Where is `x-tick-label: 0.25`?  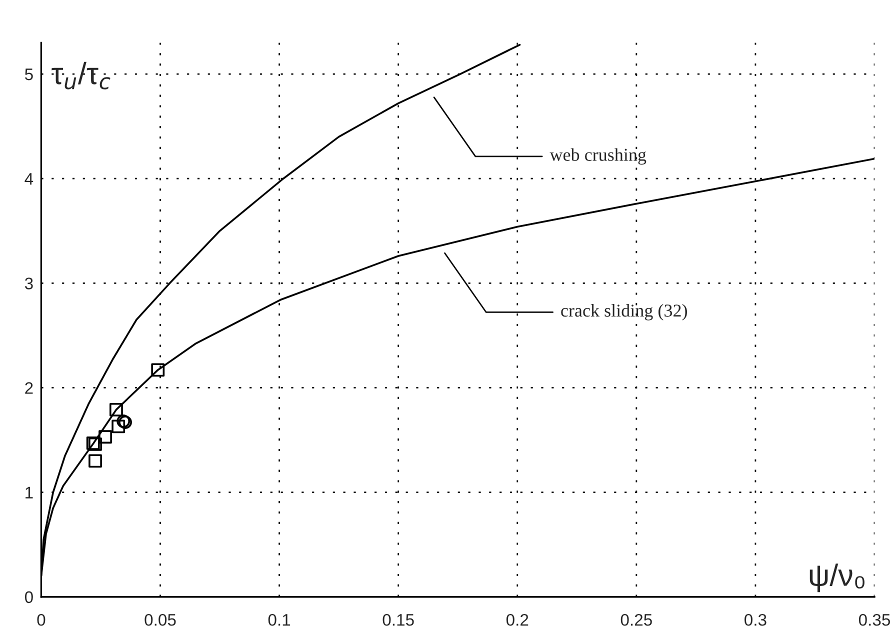 x-tick-label: 0.25 is located at coordinates (636, 620).